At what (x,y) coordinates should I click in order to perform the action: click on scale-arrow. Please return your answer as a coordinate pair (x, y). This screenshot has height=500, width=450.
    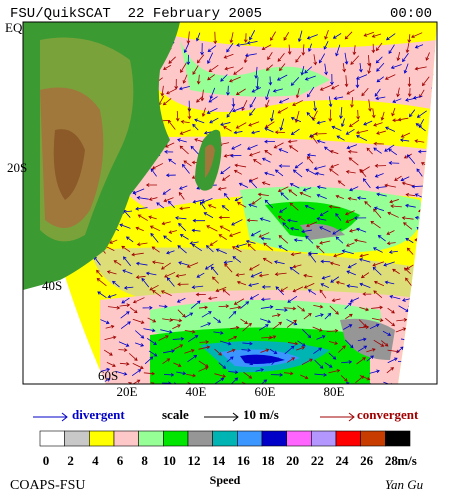
    Looking at the image, I should click on (221, 417).